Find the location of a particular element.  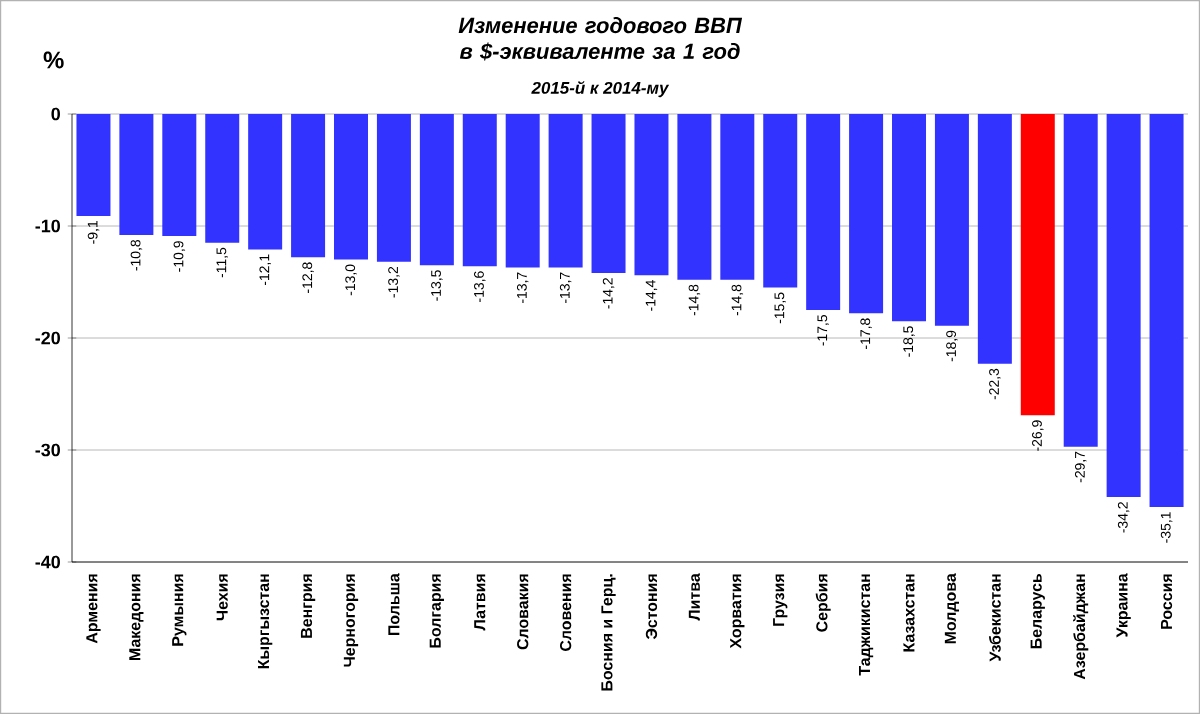

chart-title: Изменение годового ВВП в $-эквиваленте за 1 год is located at coordinates (600, 39).